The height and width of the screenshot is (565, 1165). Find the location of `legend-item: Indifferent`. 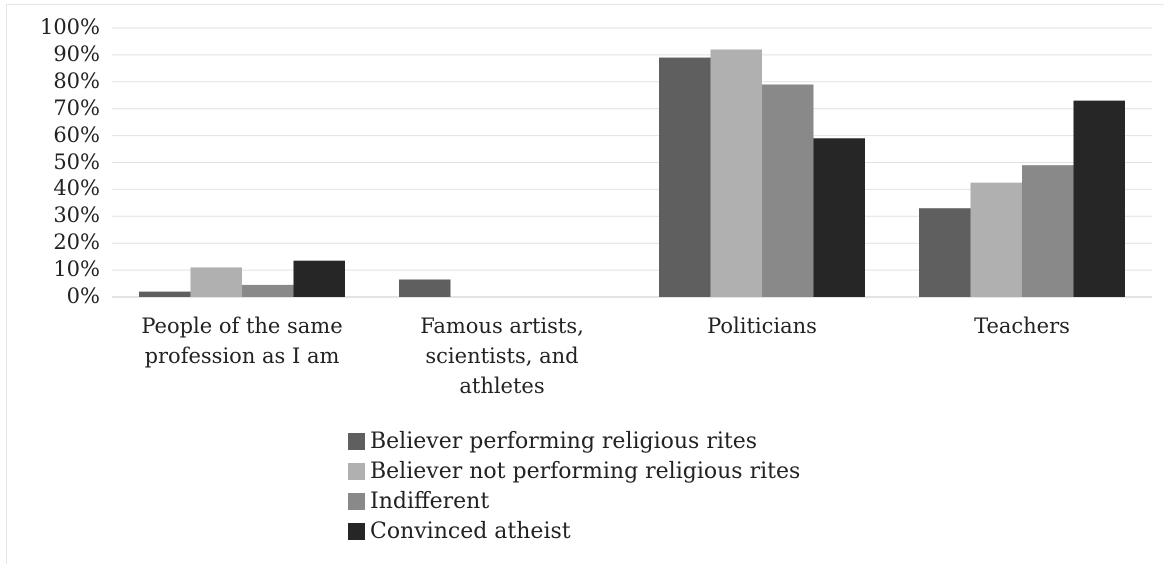

legend-item: Indifferent is located at coordinates (574, 501).